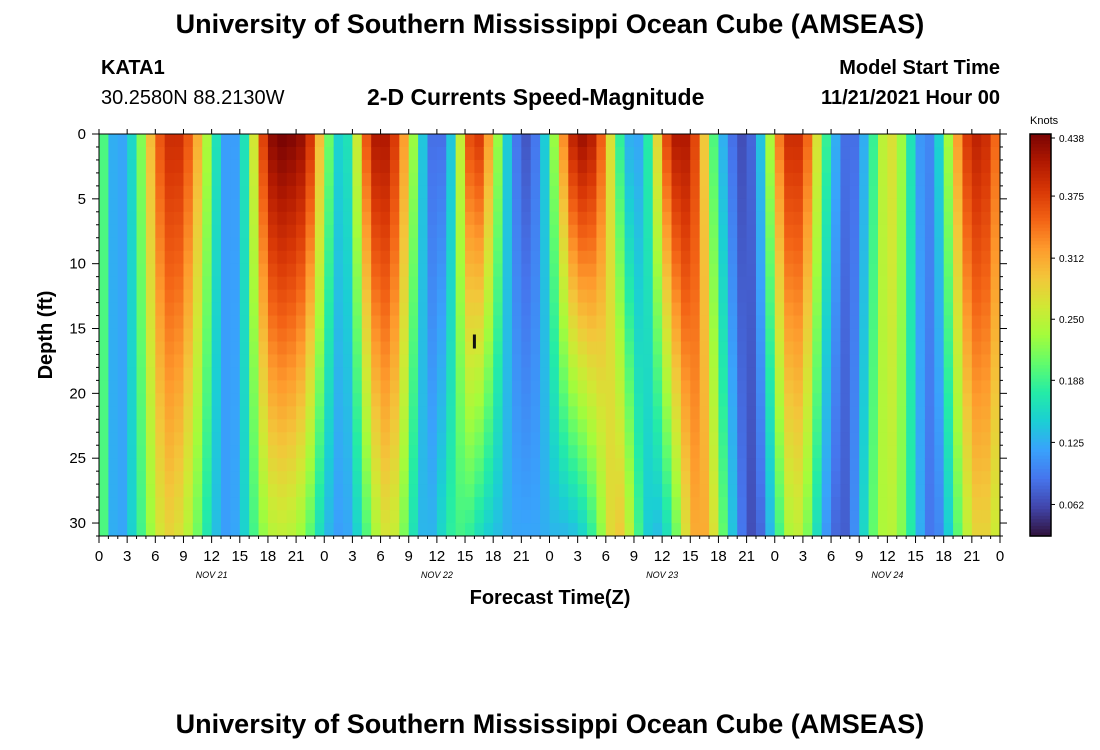 This screenshot has height=750, width=1100. What do you see at coordinates (606, 556) in the screenshot?
I see `x-tick-label: 6` at bounding box center [606, 556].